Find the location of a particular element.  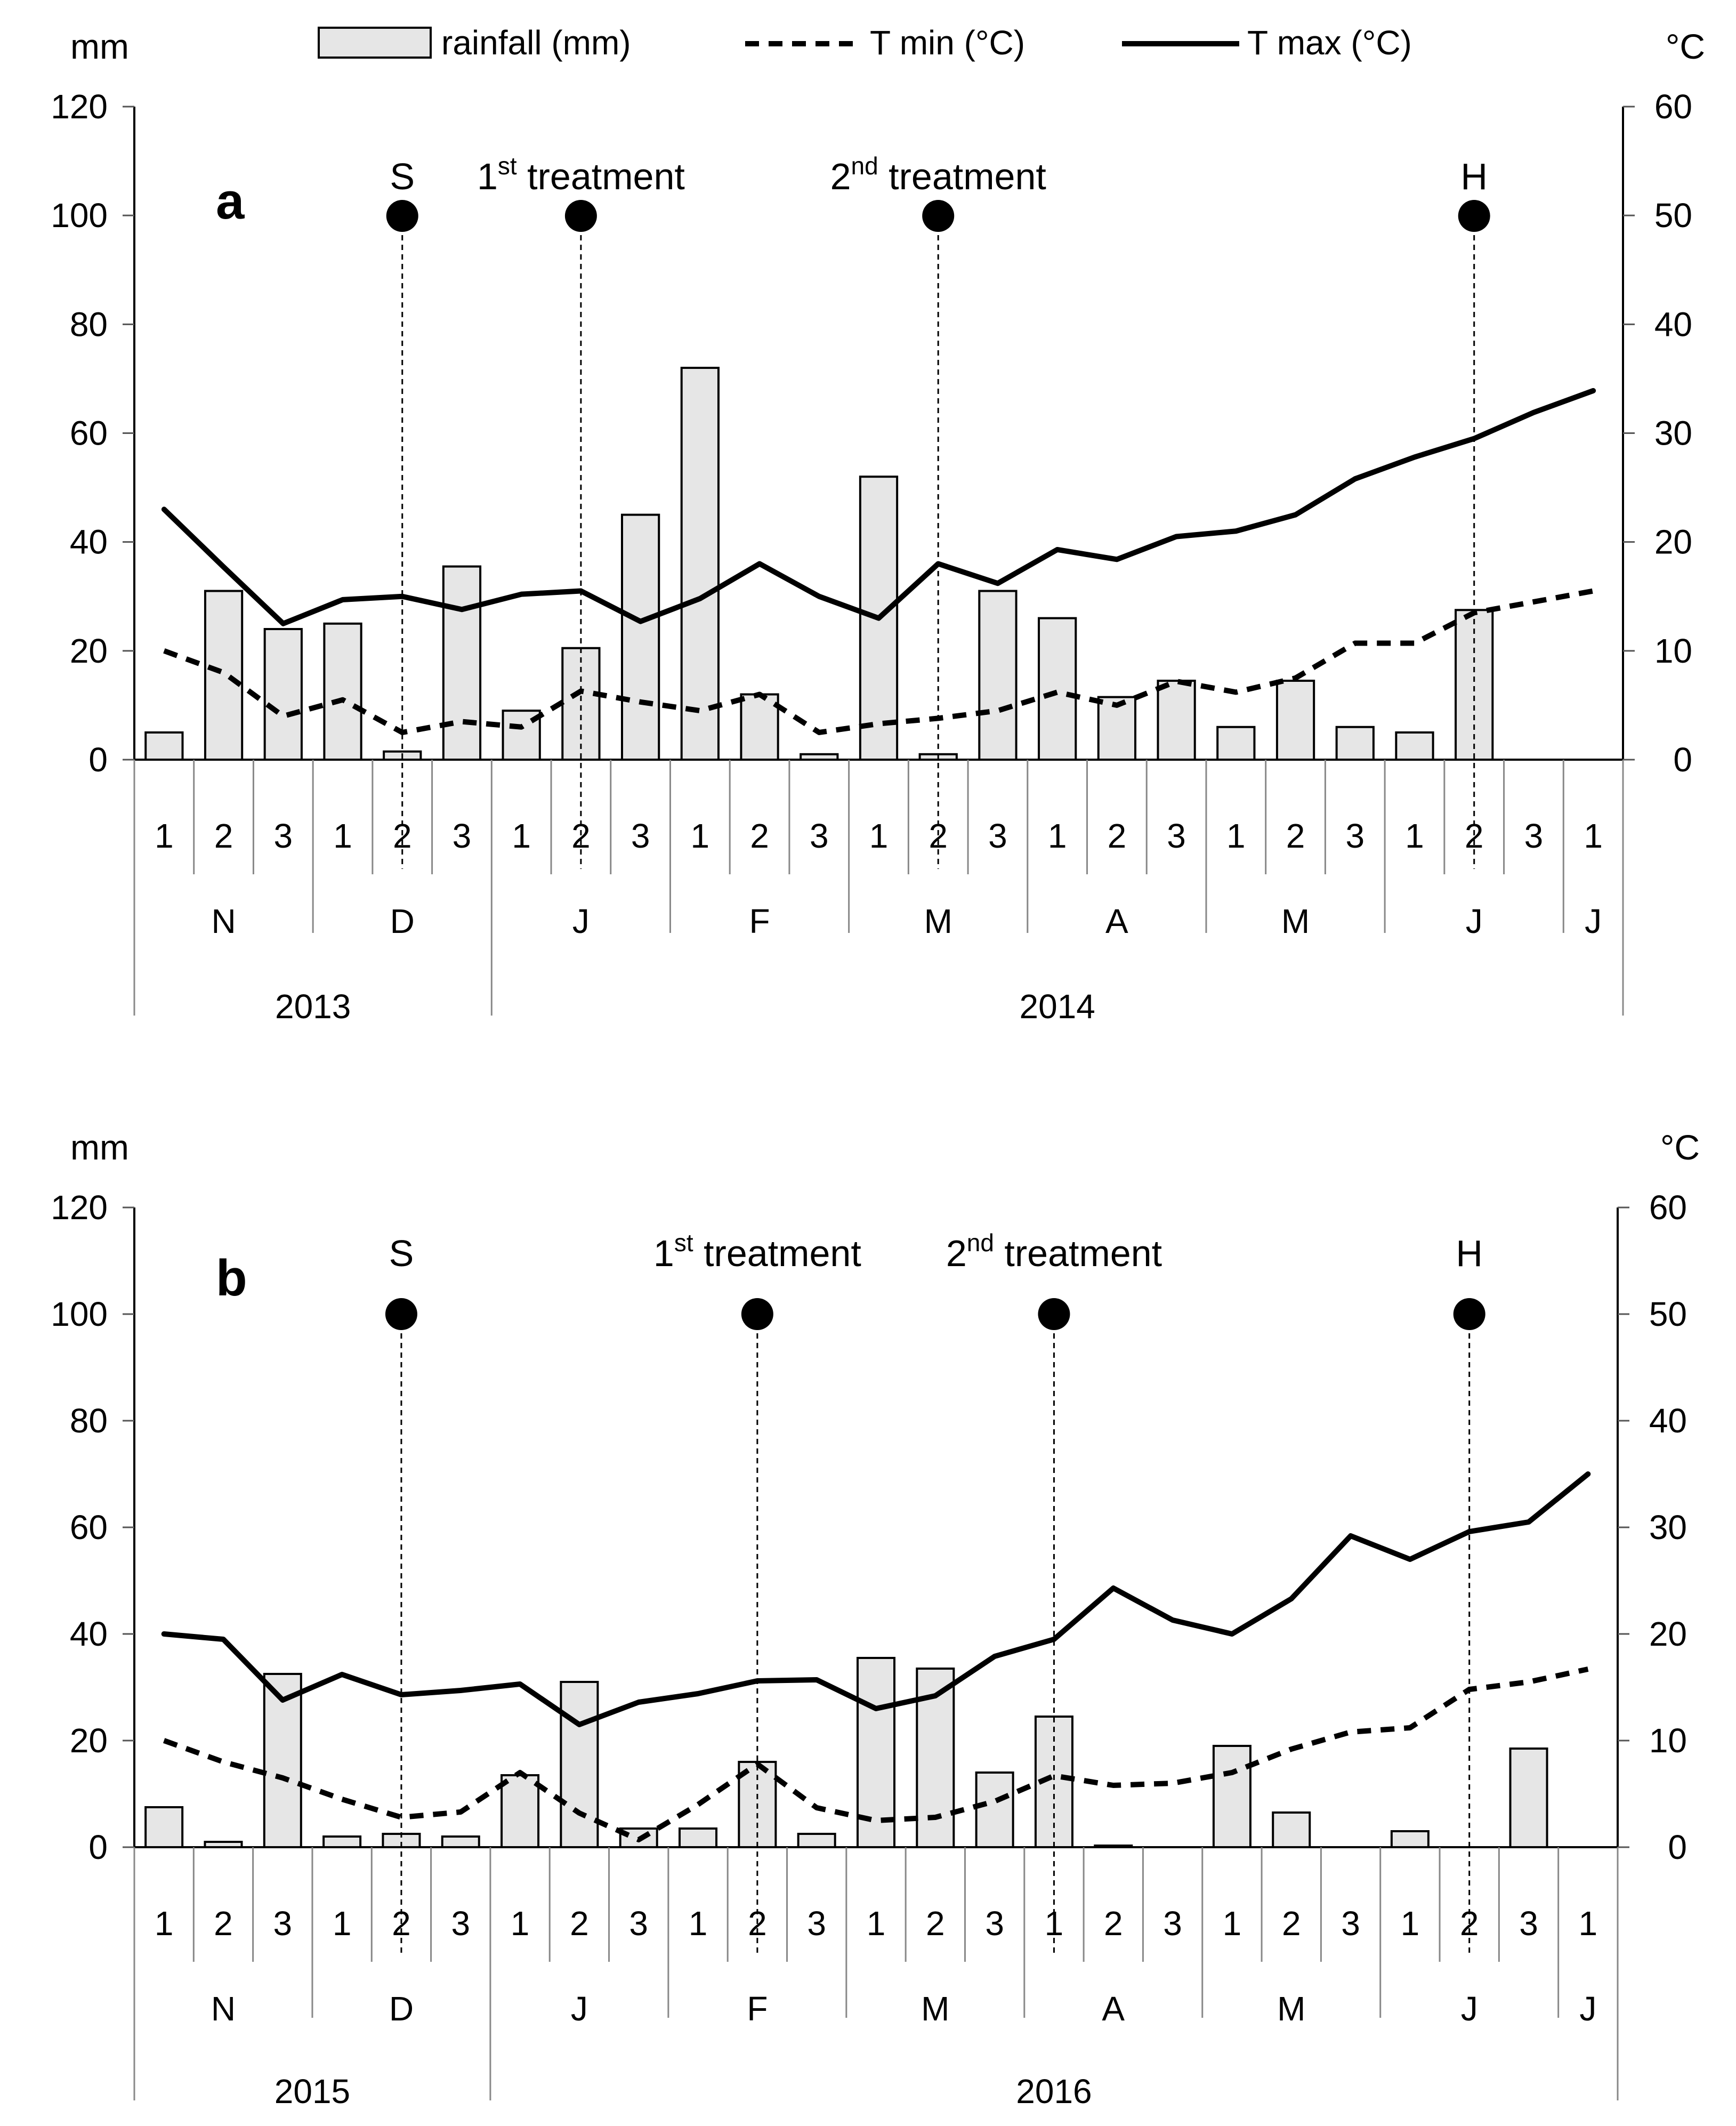

panel-b-left-tick-label: 0 is located at coordinates (98, 1847).